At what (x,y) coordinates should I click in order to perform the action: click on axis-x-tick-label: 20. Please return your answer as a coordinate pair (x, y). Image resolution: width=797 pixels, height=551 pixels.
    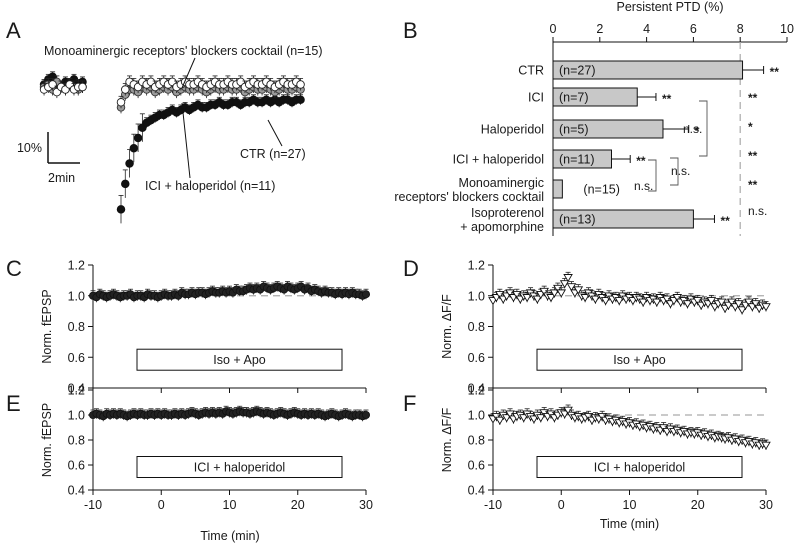
    Looking at the image, I should click on (698, 505).